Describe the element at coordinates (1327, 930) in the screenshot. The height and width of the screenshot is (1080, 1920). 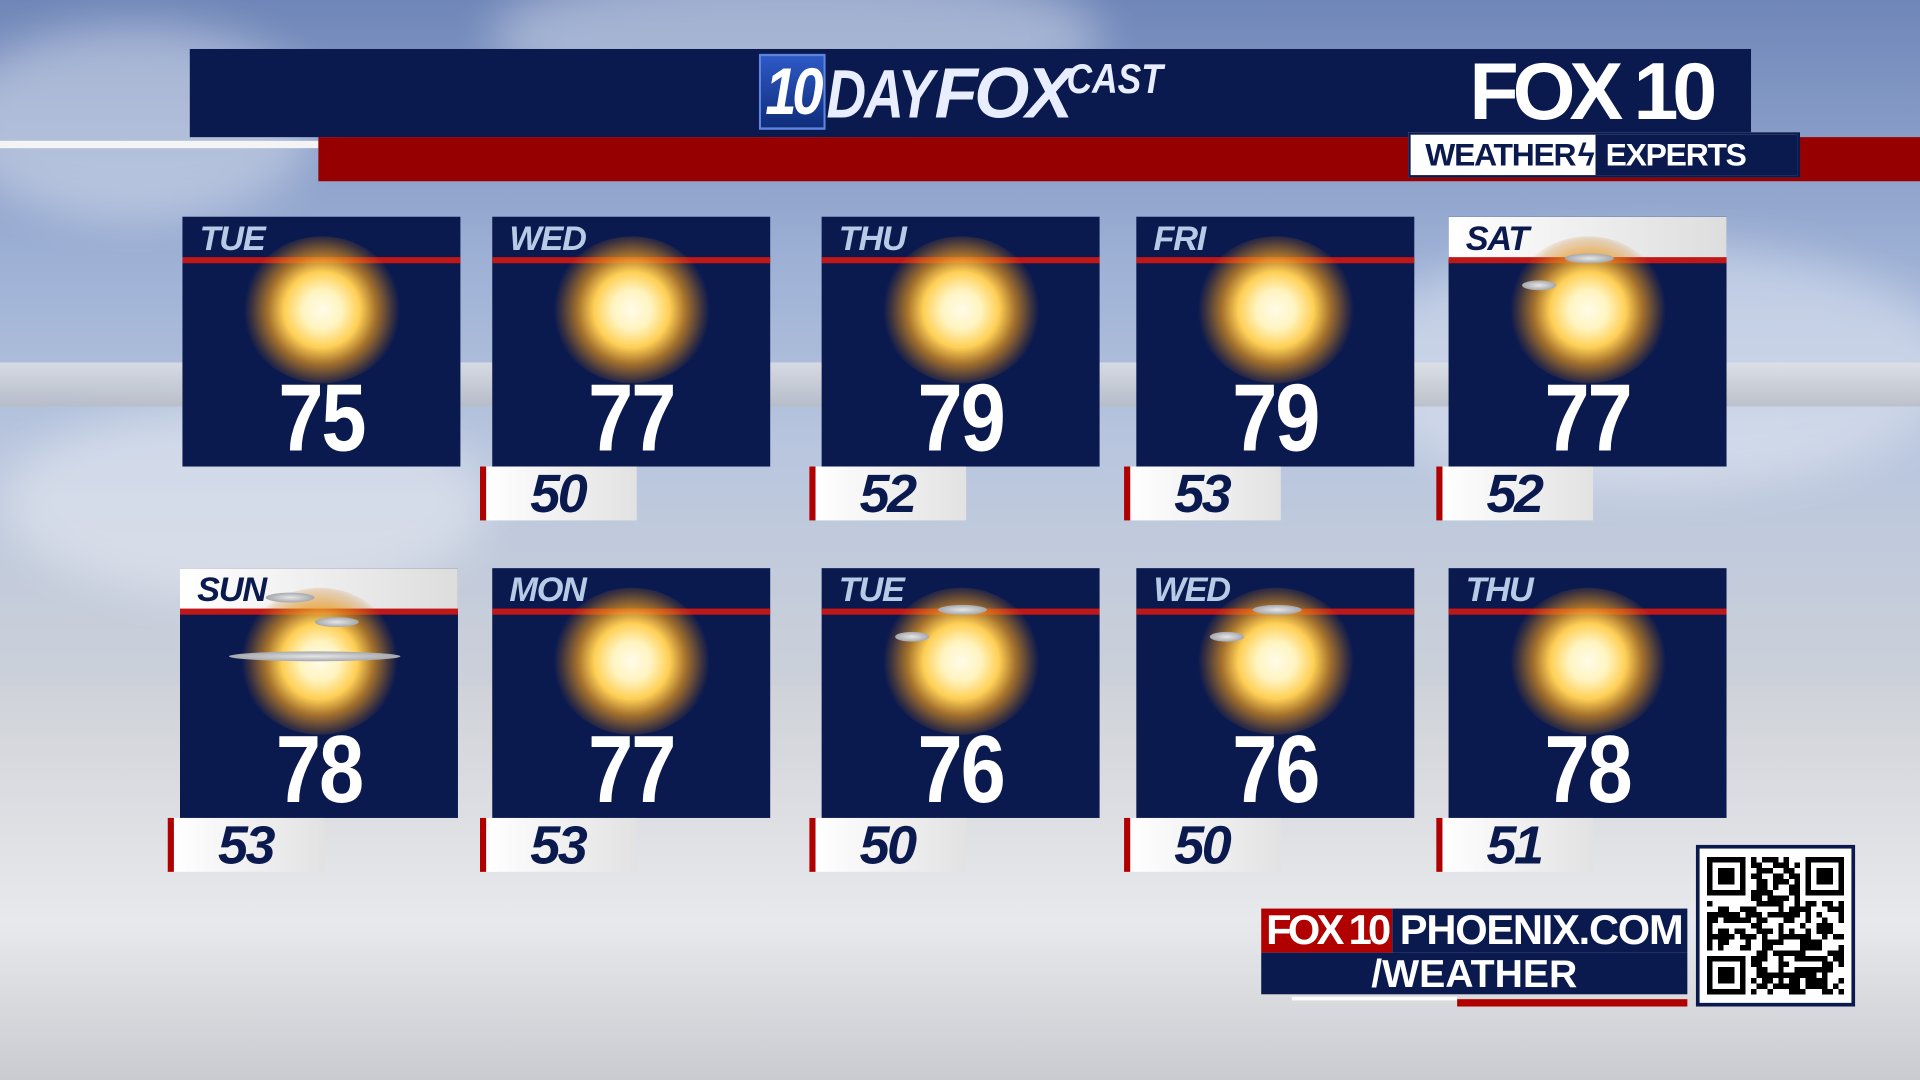
I see `footer-brand: FOX 10` at that location.